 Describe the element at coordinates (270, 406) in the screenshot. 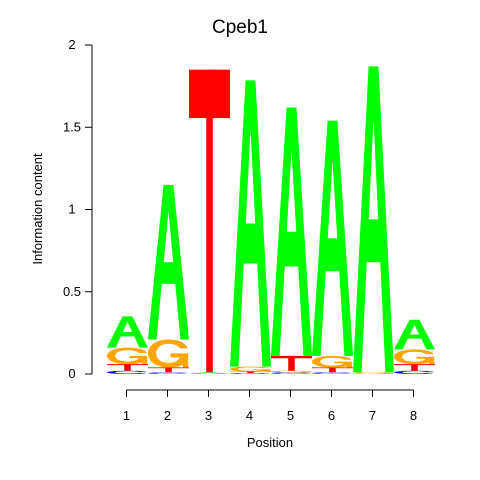

I see `x-axis: 1 2 3 4 5 6 7 8` at that location.